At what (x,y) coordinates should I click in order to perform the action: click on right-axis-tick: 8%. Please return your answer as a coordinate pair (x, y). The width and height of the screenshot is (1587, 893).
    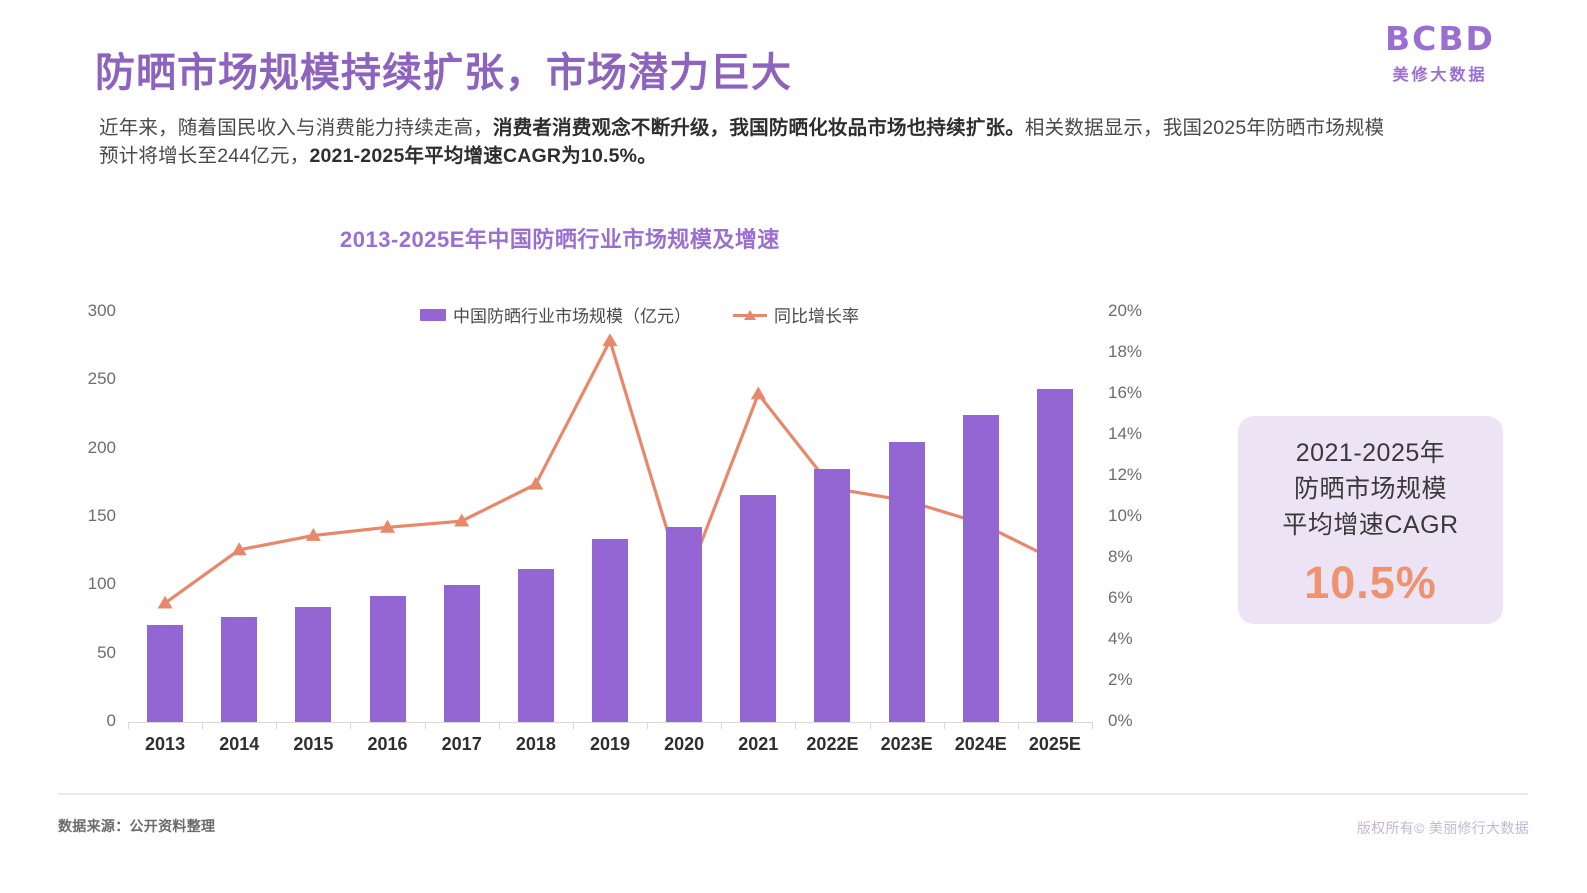
    Looking at the image, I should click on (1120, 556).